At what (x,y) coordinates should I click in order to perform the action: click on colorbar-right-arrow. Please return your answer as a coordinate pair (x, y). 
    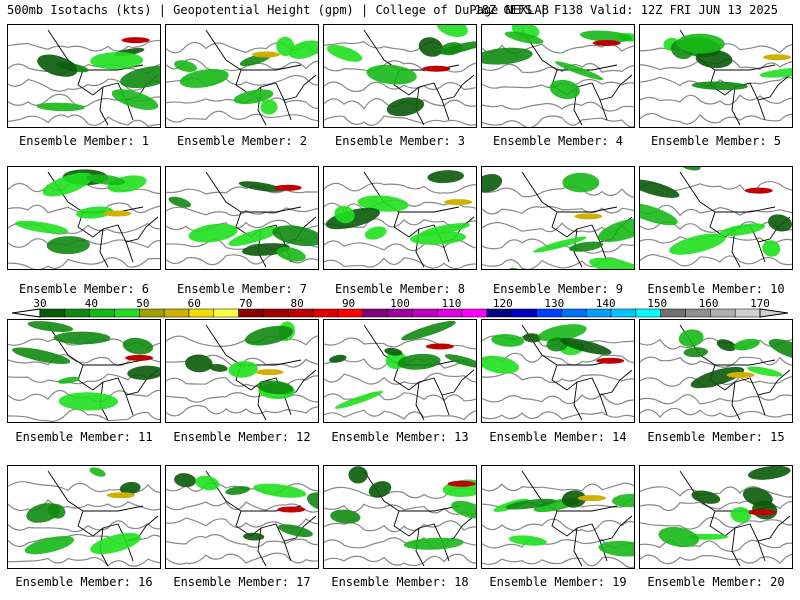
    Looking at the image, I should click on (774, 313).